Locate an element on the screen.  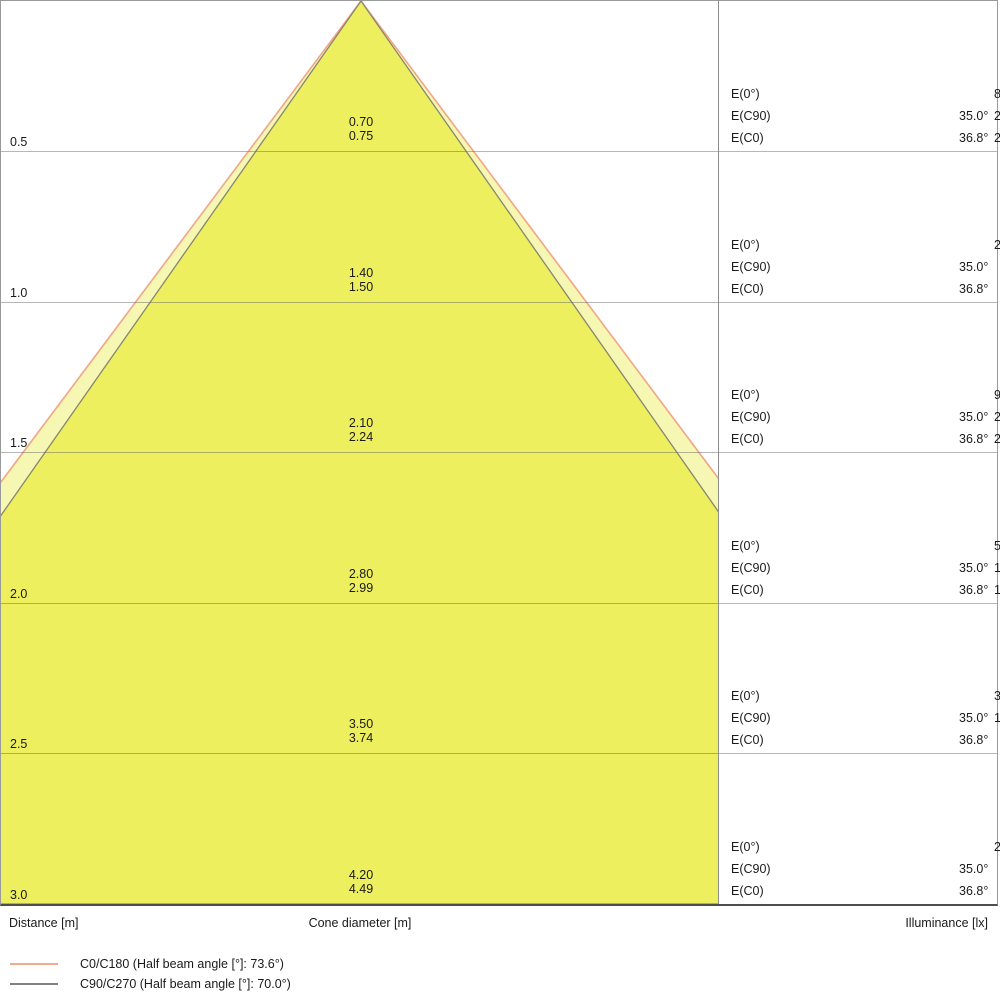
ec0-value: 67 is located at coordinates (997, 891).